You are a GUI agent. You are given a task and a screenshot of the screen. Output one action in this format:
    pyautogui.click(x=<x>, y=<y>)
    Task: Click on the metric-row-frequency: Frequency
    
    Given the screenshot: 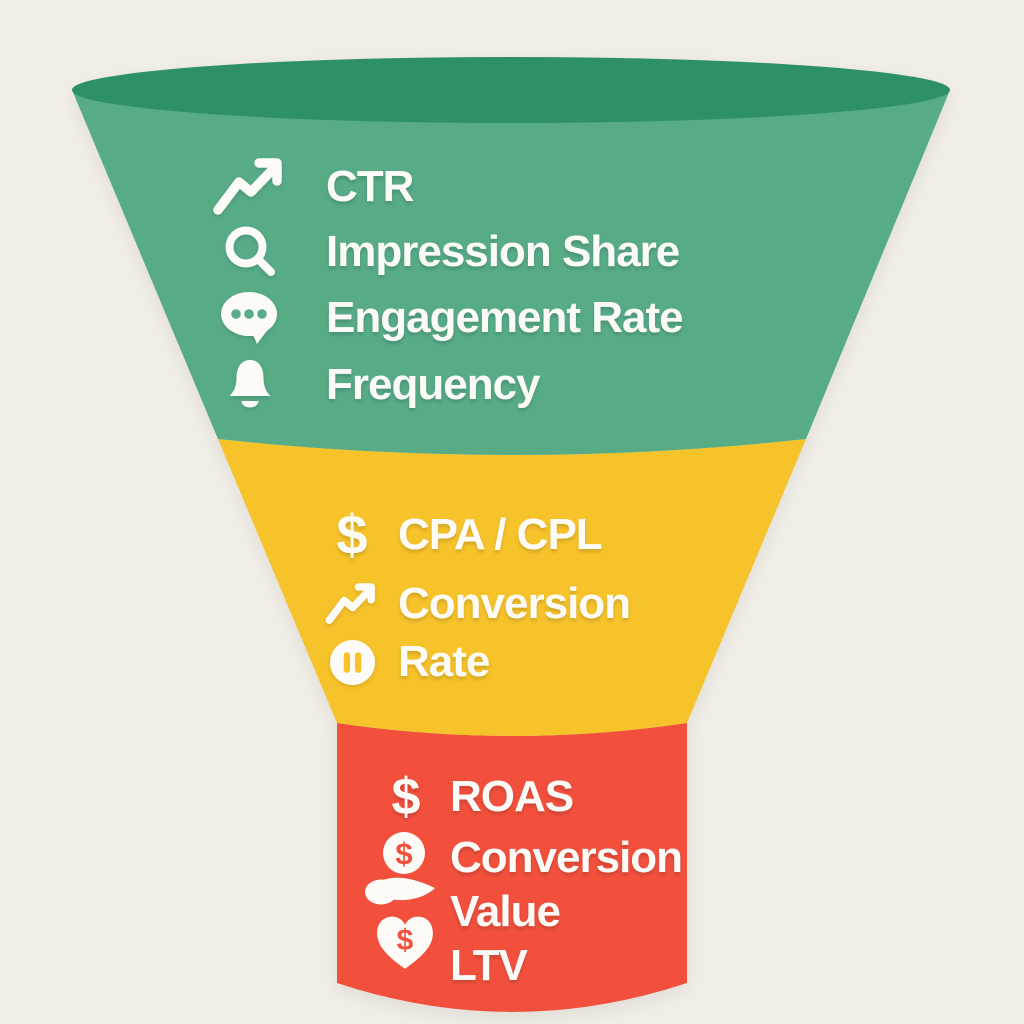 What is the action you would take?
    pyautogui.click(x=371, y=385)
    